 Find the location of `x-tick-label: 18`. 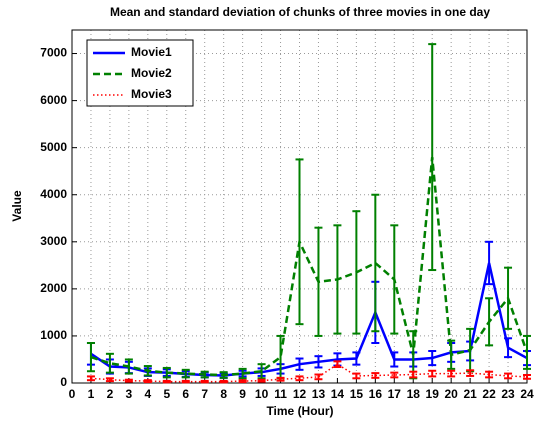

x-tick-label: 18 is located at coordinates (414, 394).